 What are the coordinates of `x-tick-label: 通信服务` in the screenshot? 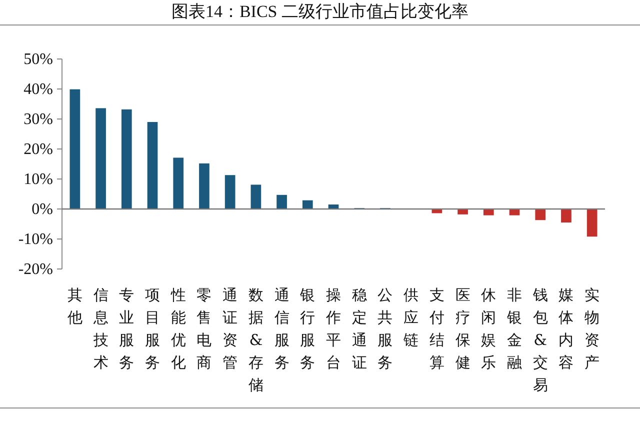 It's located at (282, 329).